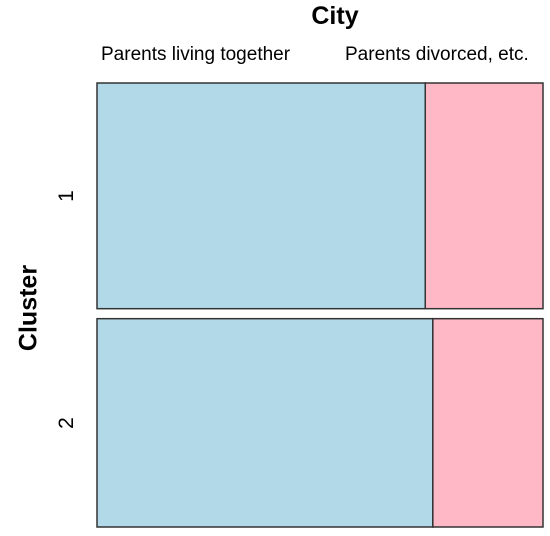 The height and width of the screenshot is (536, 550). I want to click on chart-title: City, so click(335, 16).